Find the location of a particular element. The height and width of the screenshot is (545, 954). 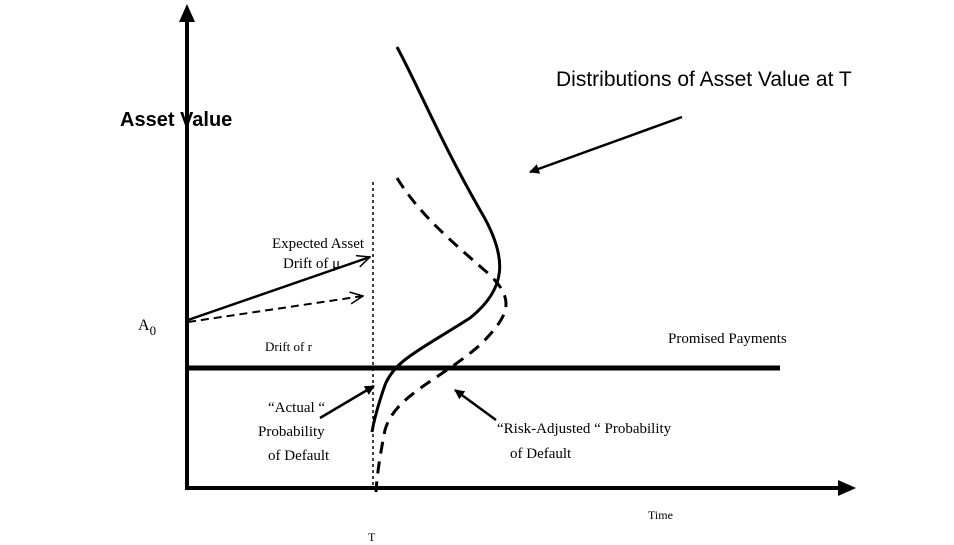

actual-pointer is located at coordinates (347, 402).